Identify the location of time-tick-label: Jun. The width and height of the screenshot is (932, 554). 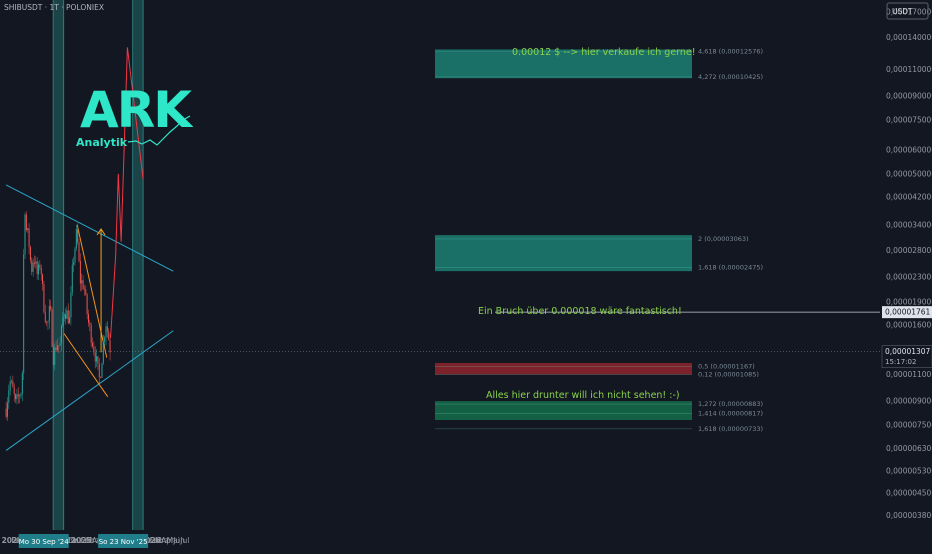
(178, 540).